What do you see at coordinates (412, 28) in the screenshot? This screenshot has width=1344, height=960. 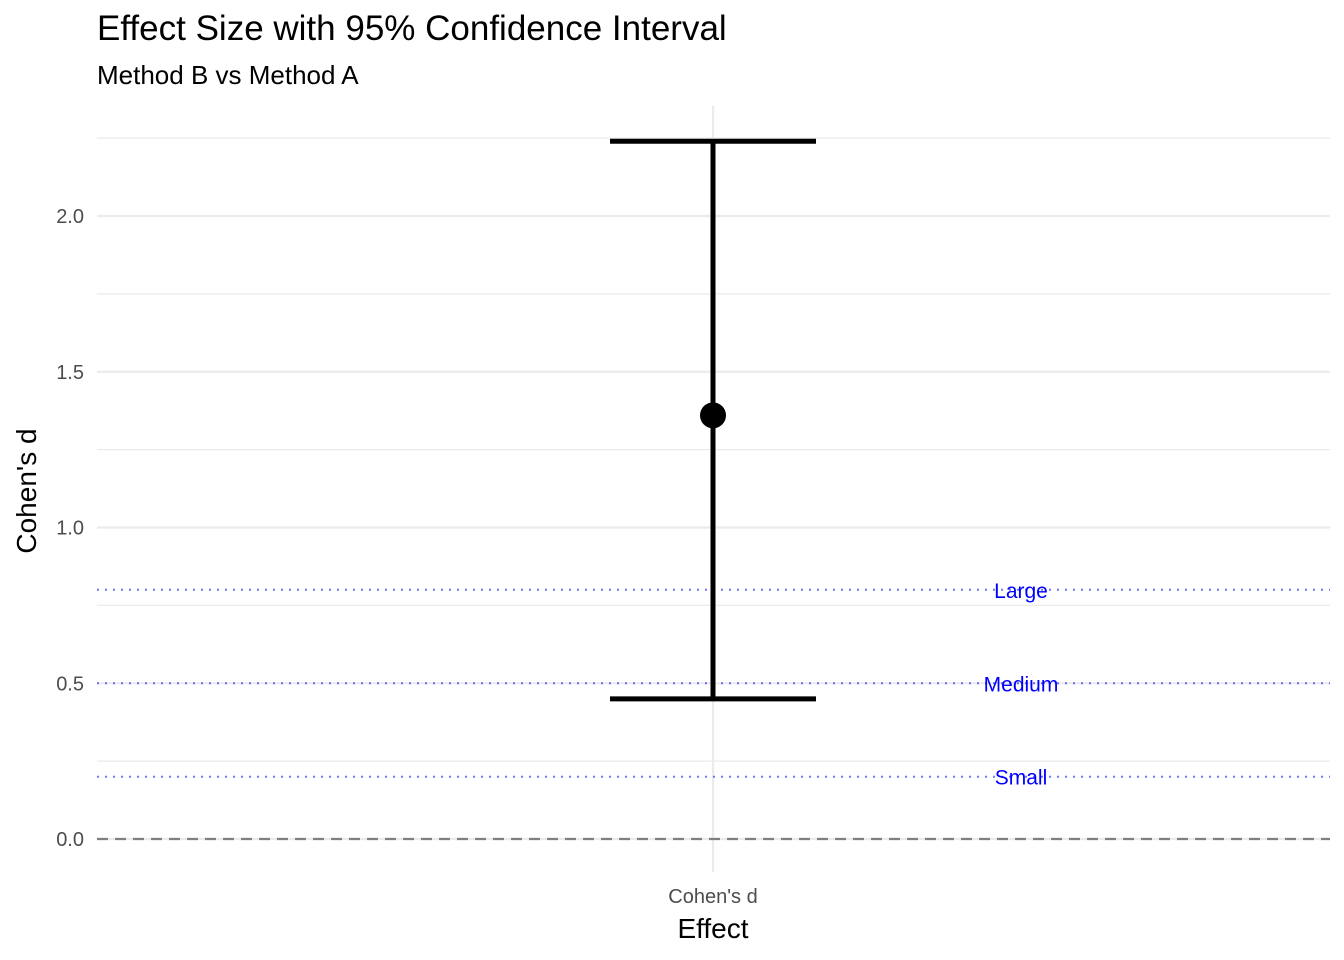 I see `chart-title: Effect Size with 95% Confidence Interval` at bounding box center [412, 28].